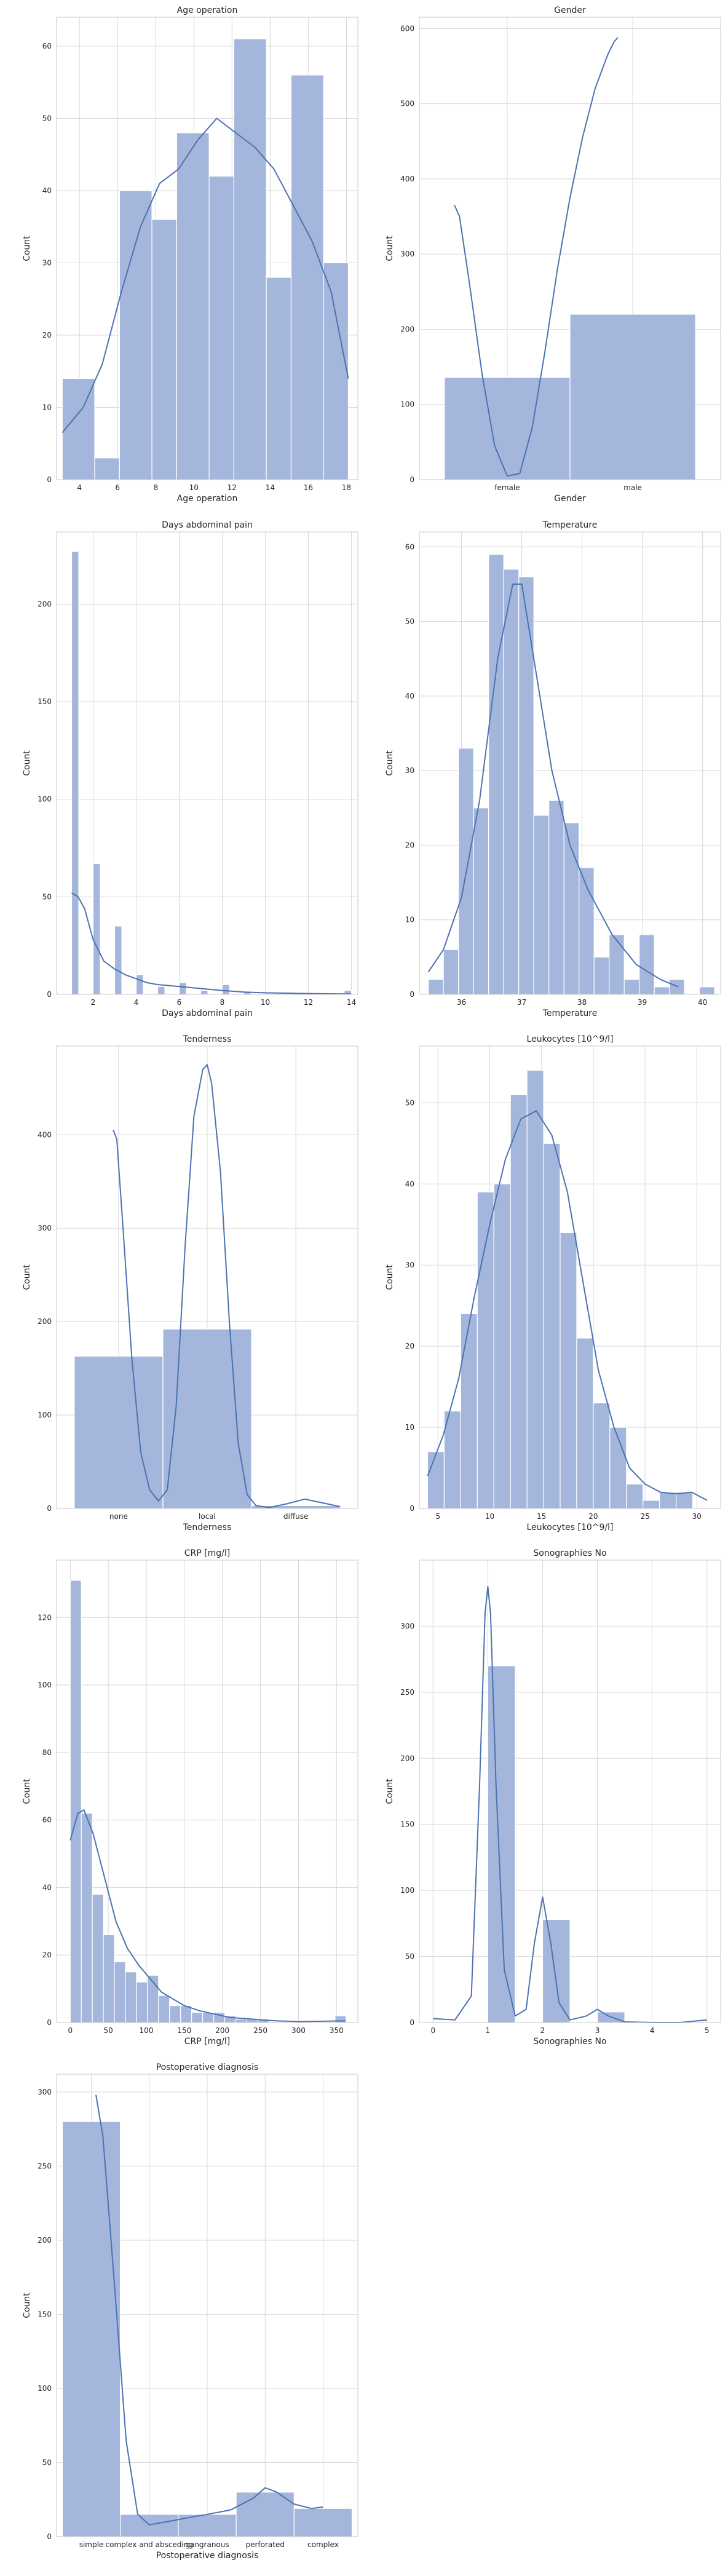  I want to click on x-axis-label: Postoperative diagnosis, so click(208, 2556).